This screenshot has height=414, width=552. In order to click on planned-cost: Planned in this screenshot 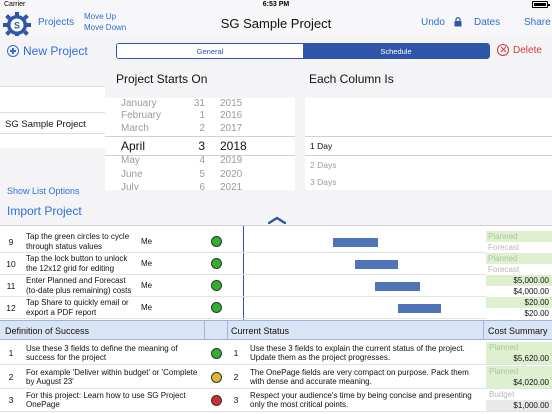, I will do `click(519, 236)`.